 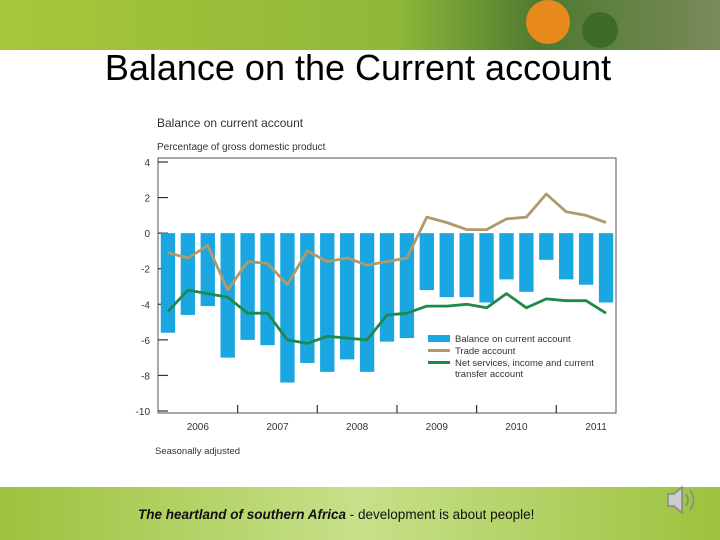 What do you see at coordinates (437, 427) in the screenshot?
I see `x-tick-label: 2009` at bounding box center [437, 427].